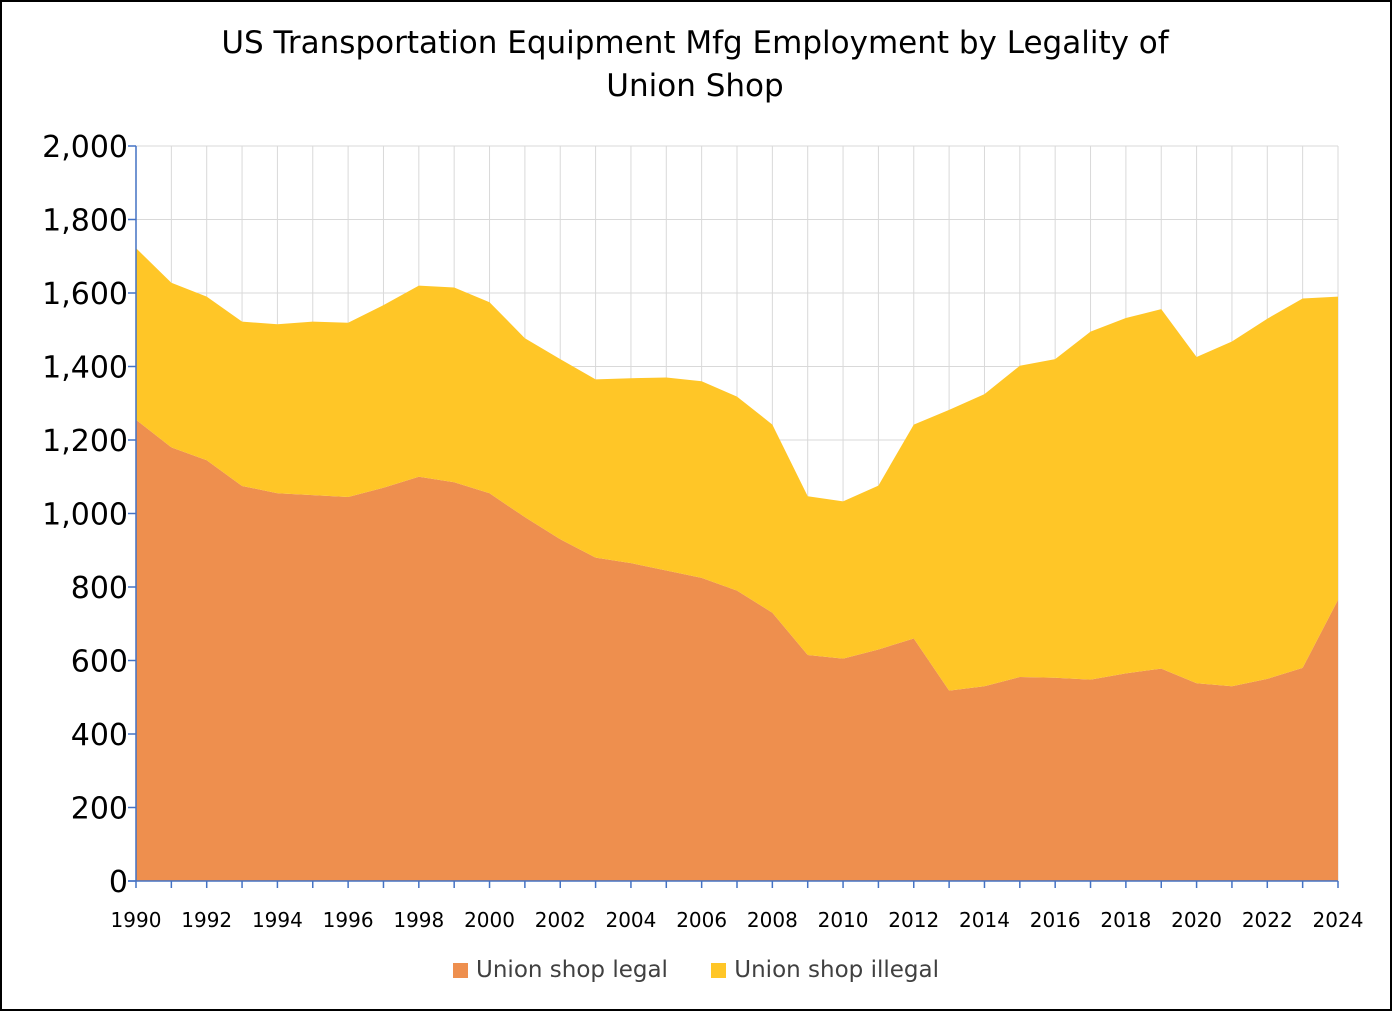  What do you see at coordinates (118, 882) in the screenshot?
I see `y-tick-label-0: 0` at bounding box center [118, 882].